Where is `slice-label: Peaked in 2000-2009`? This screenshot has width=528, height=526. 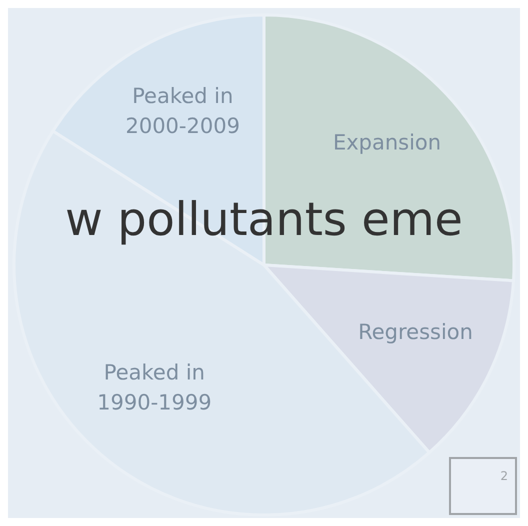 slice-label: Peaked in 2000-2009 is located at coordinates (182, 111).